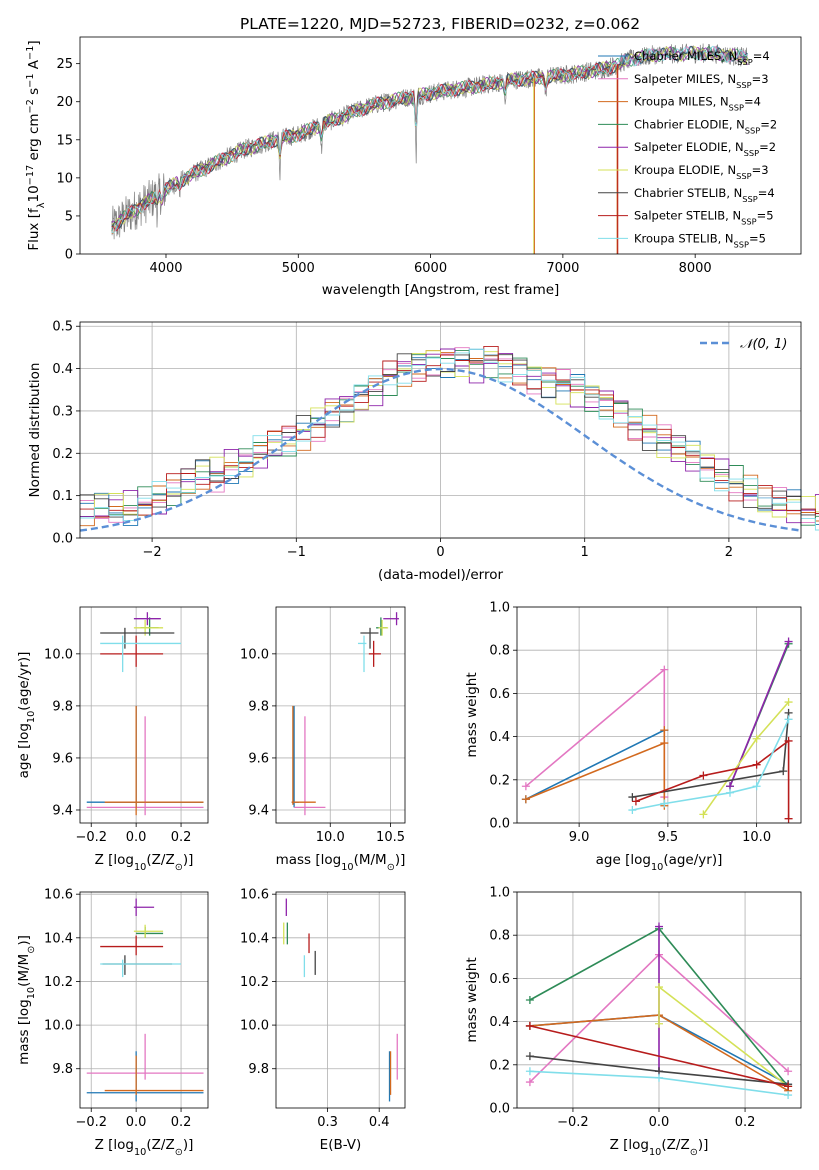 The width and height of the screenshot is (819, 1170). What do you see at coordinates (62, 454) in the screenshot?
I see `residuals-ytick-label: 0.2` at bounding box center [62, 454].